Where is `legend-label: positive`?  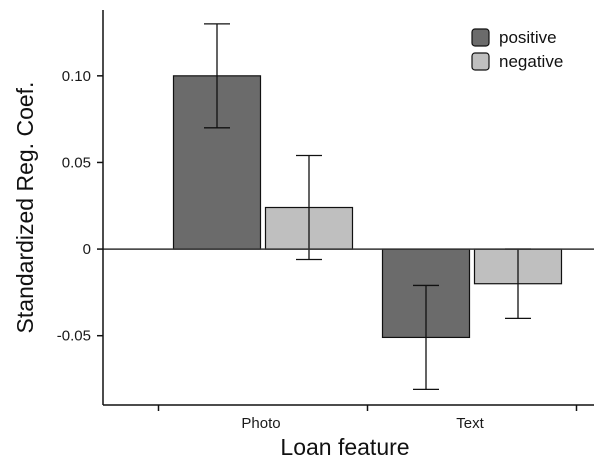 legend-label: positive is located at coordinates (528, 37).